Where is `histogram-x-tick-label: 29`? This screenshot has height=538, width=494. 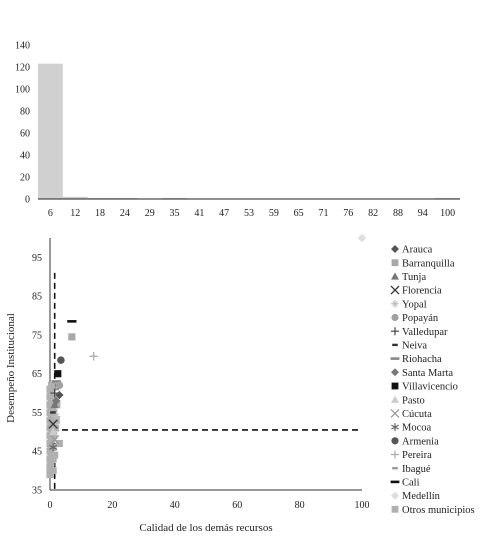 histogram-x-tick-label: 29 is located at coordinates (150, 213).